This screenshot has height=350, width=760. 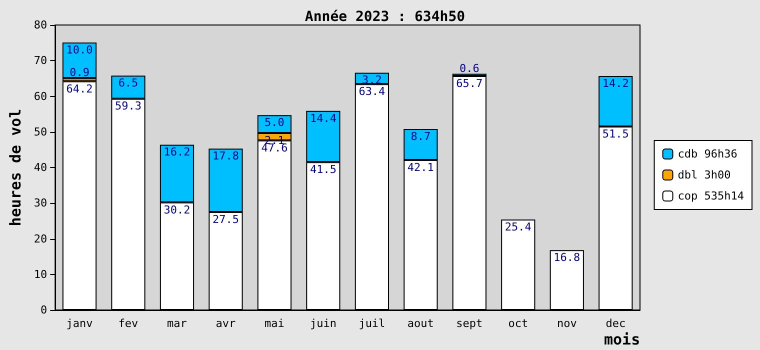 What do you see at coordinates (323, 169) in the screenshot?
I see `data-label: 41.5` at bounding box center [323, 169].